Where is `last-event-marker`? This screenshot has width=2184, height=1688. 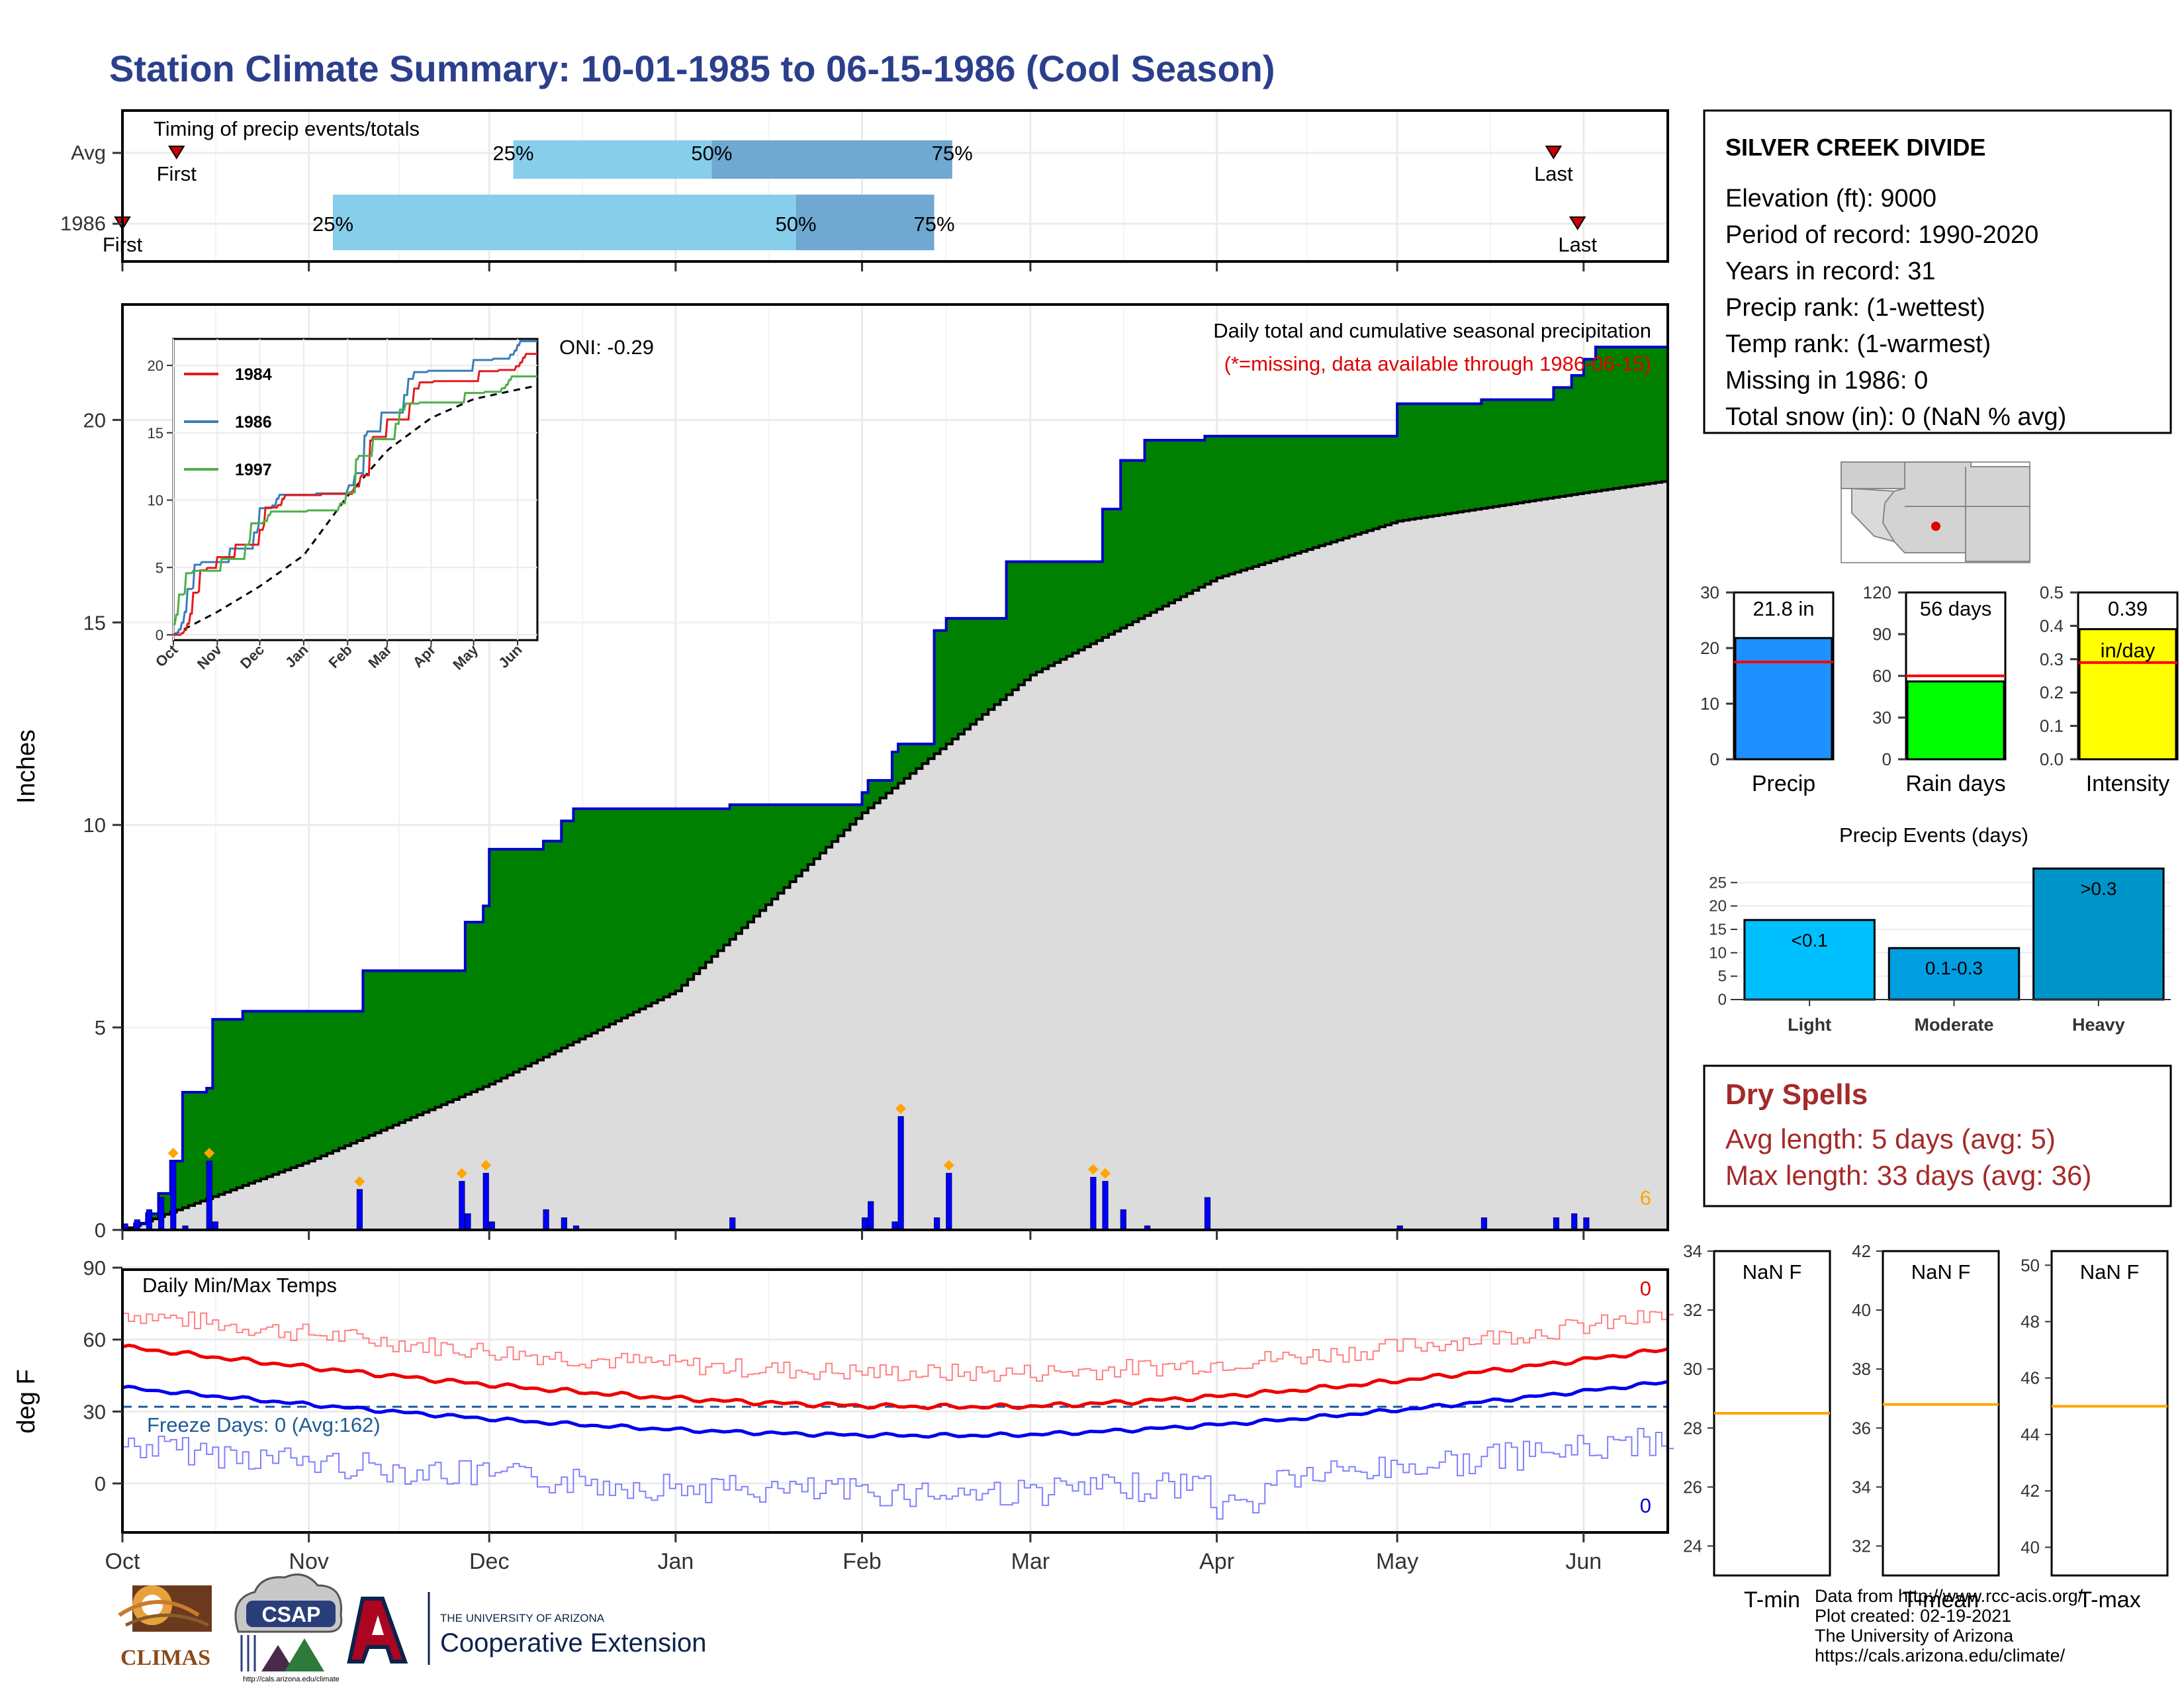
last-event-marker is located at coordinates (1554, 153).